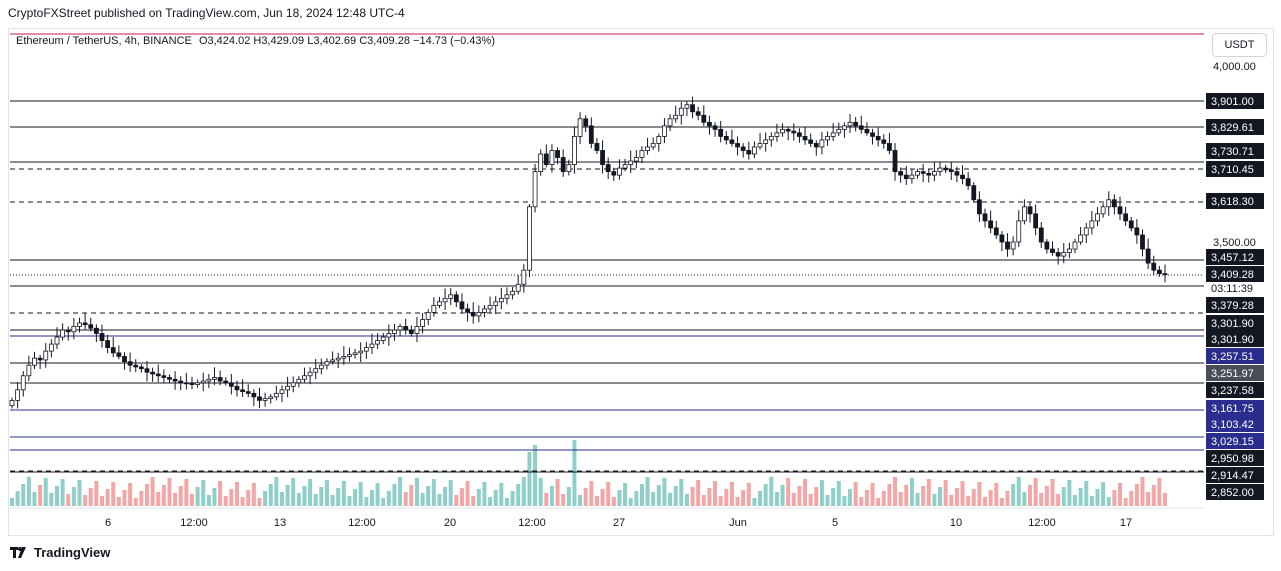 This screenshot has width=1281, height=571. I want to click on footer-brand: TradingView, so click(60, 552).